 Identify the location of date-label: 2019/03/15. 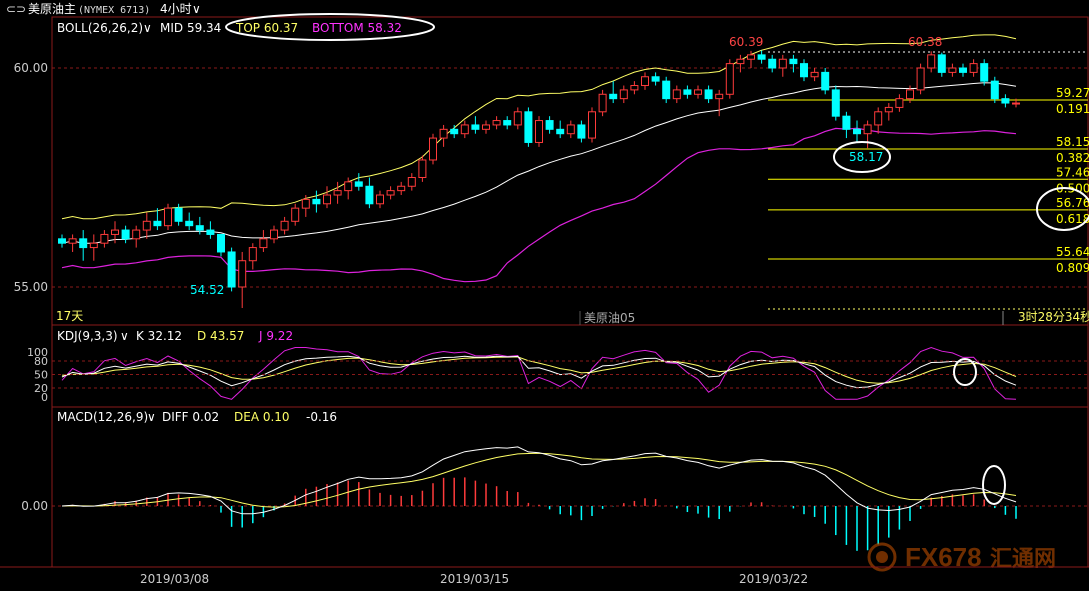
(474, 579).